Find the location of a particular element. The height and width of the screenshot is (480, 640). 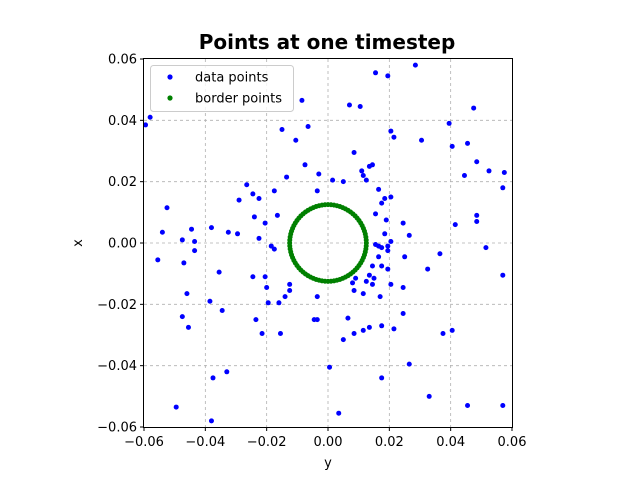

x-tick-label: −0.02 is located at coordinates (267, 442).